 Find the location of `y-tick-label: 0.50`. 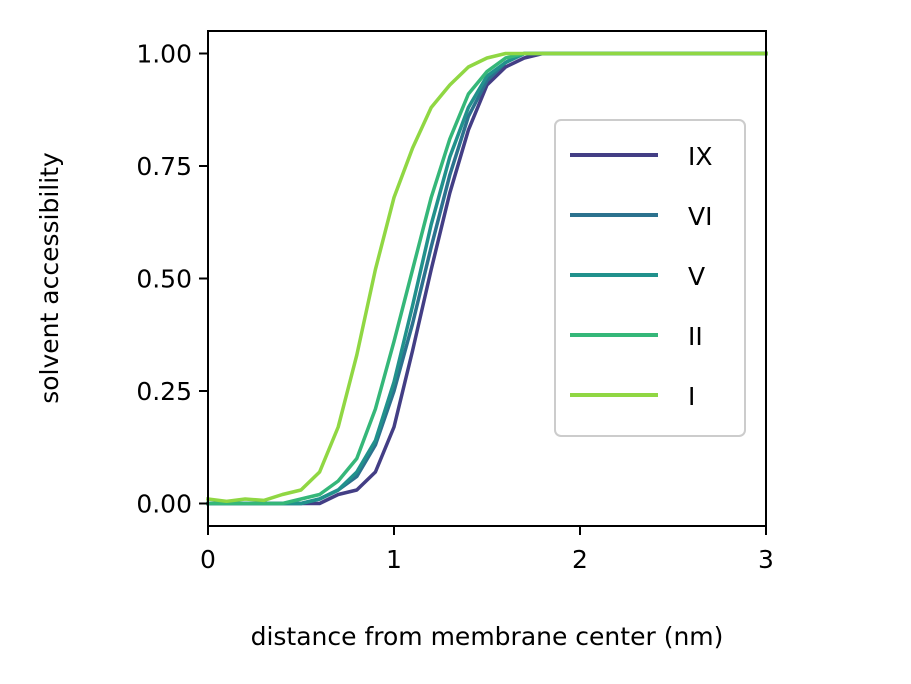

y-tick-label: 0.50 is located at coordinates (164, 279).